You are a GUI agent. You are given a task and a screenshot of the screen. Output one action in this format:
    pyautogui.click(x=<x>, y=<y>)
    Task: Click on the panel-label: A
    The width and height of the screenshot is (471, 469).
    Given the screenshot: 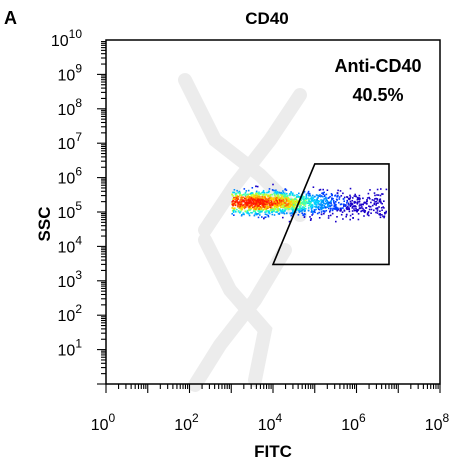 What is the action you would take?
    pyautogui.click(x=10, y=18)
    